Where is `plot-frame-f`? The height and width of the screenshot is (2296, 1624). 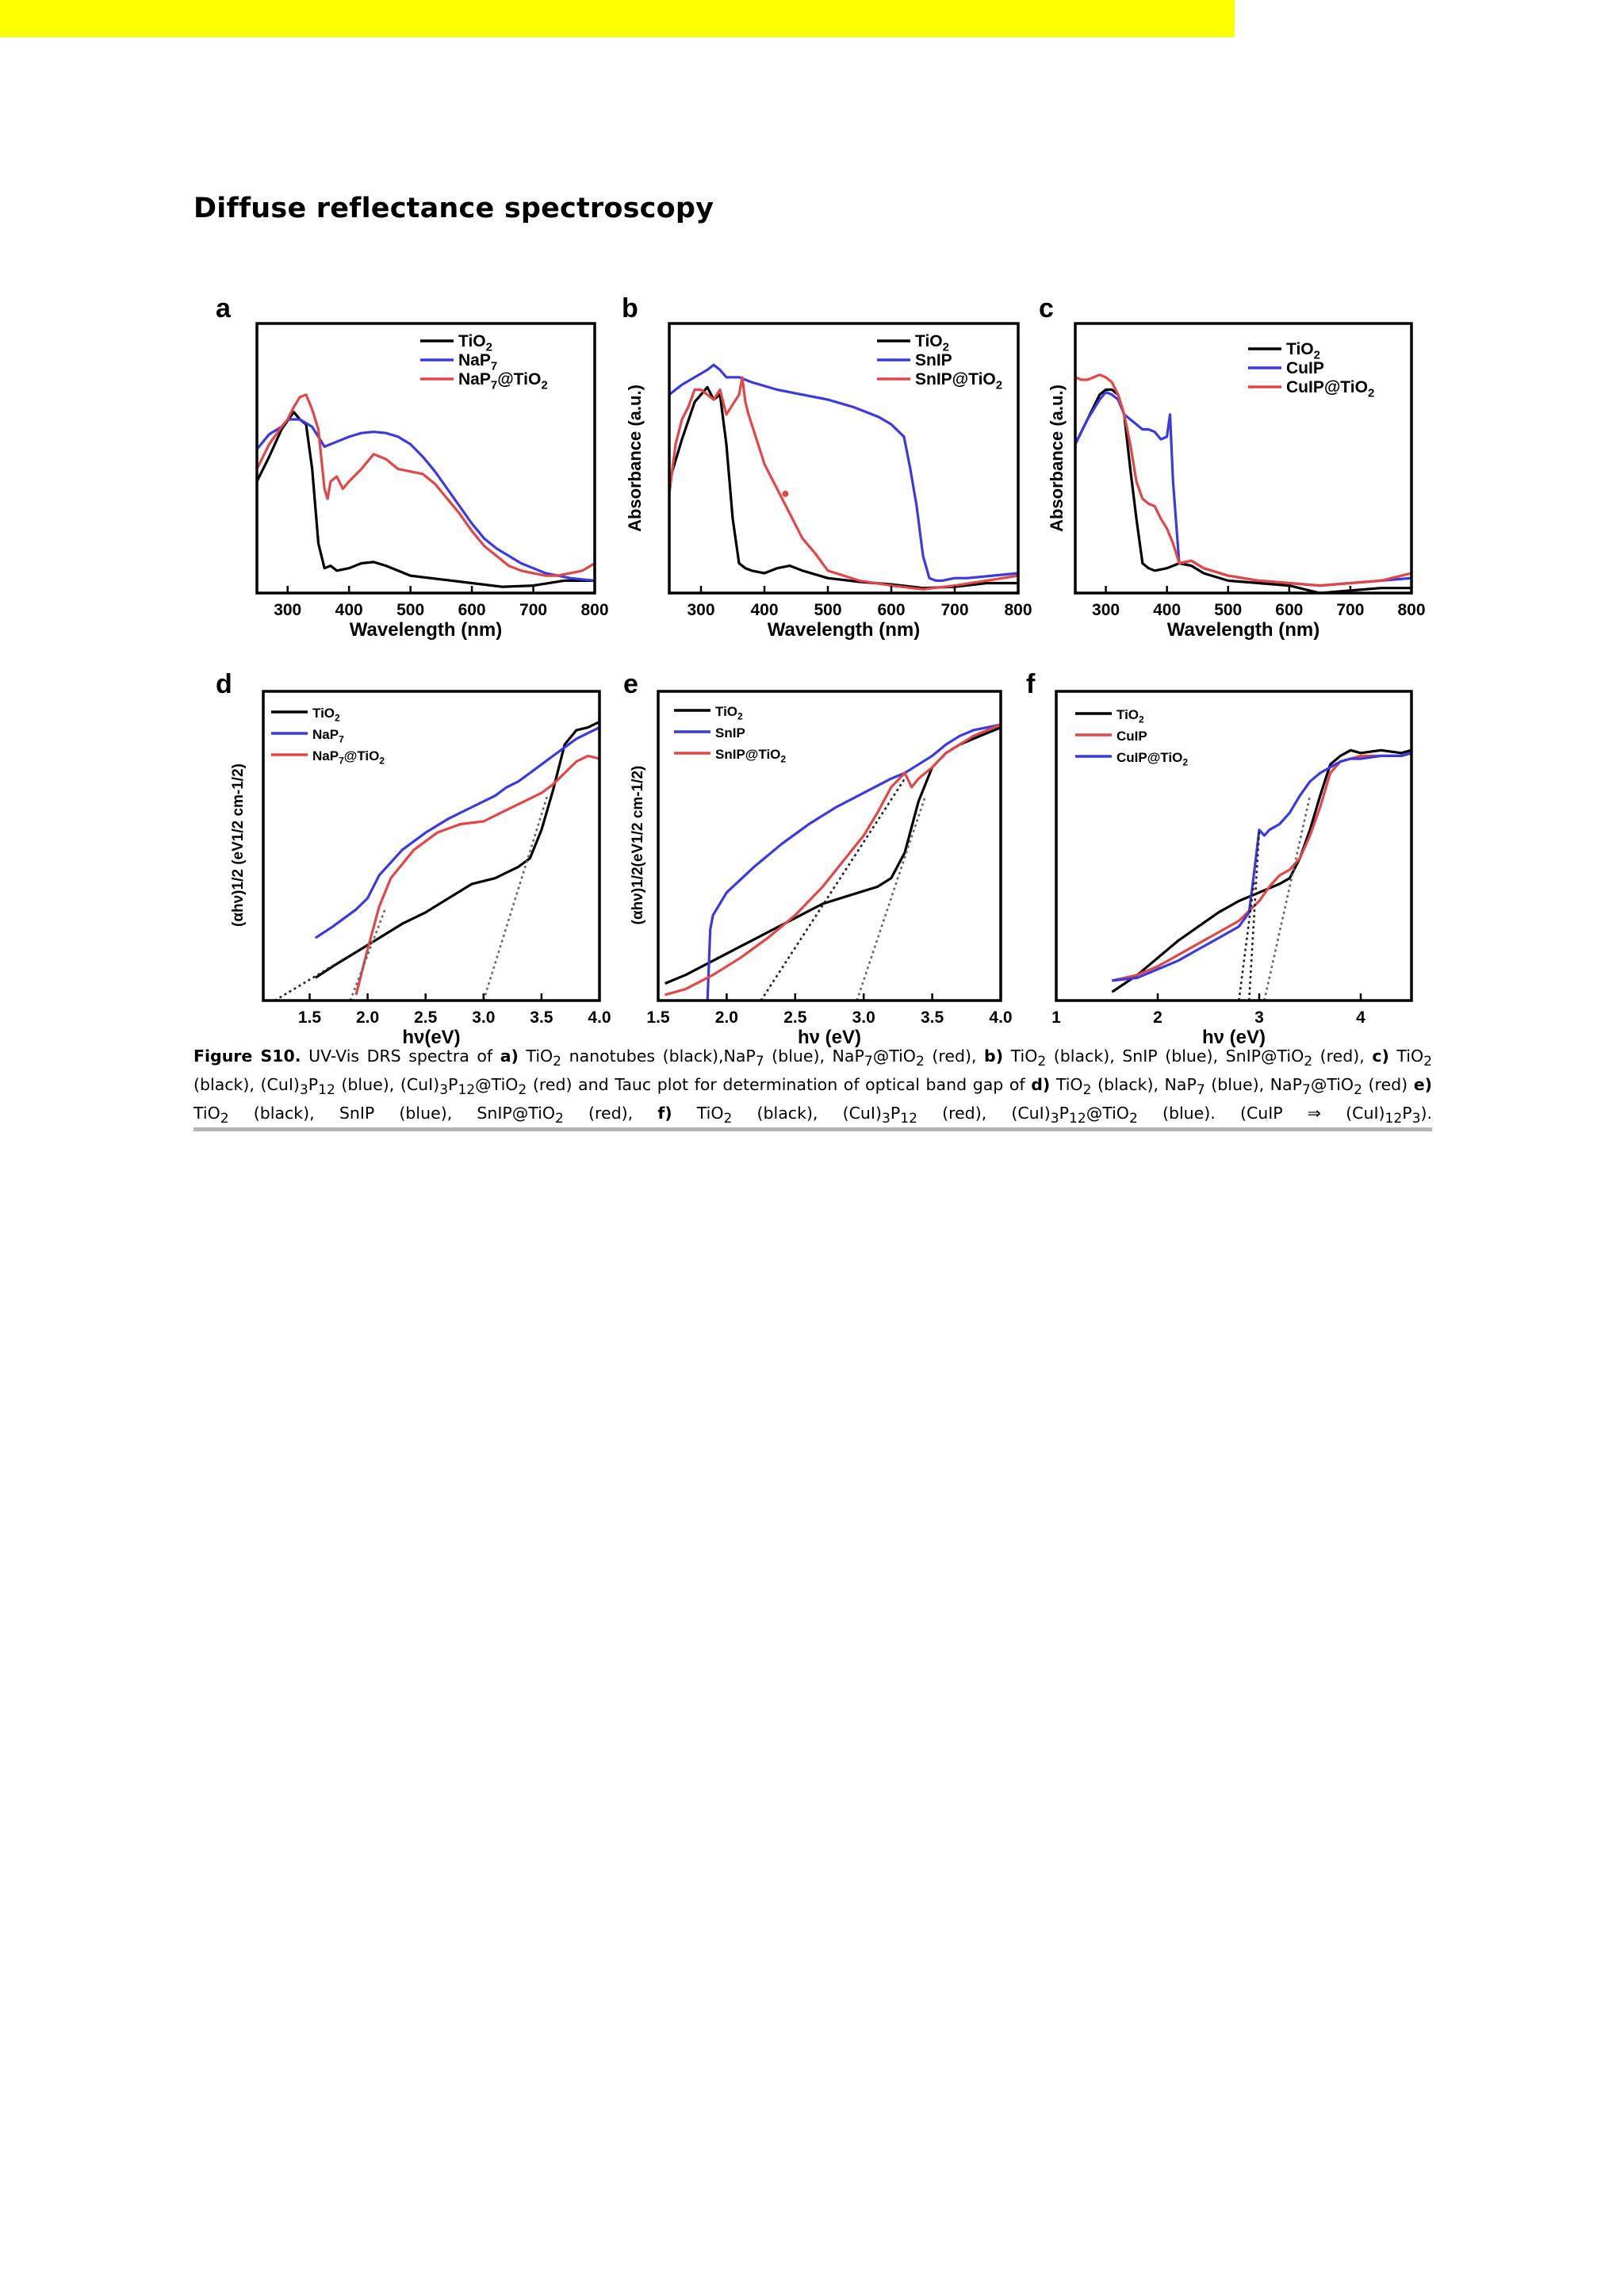
plot-frame-f is located at coordinates (1234, 846).